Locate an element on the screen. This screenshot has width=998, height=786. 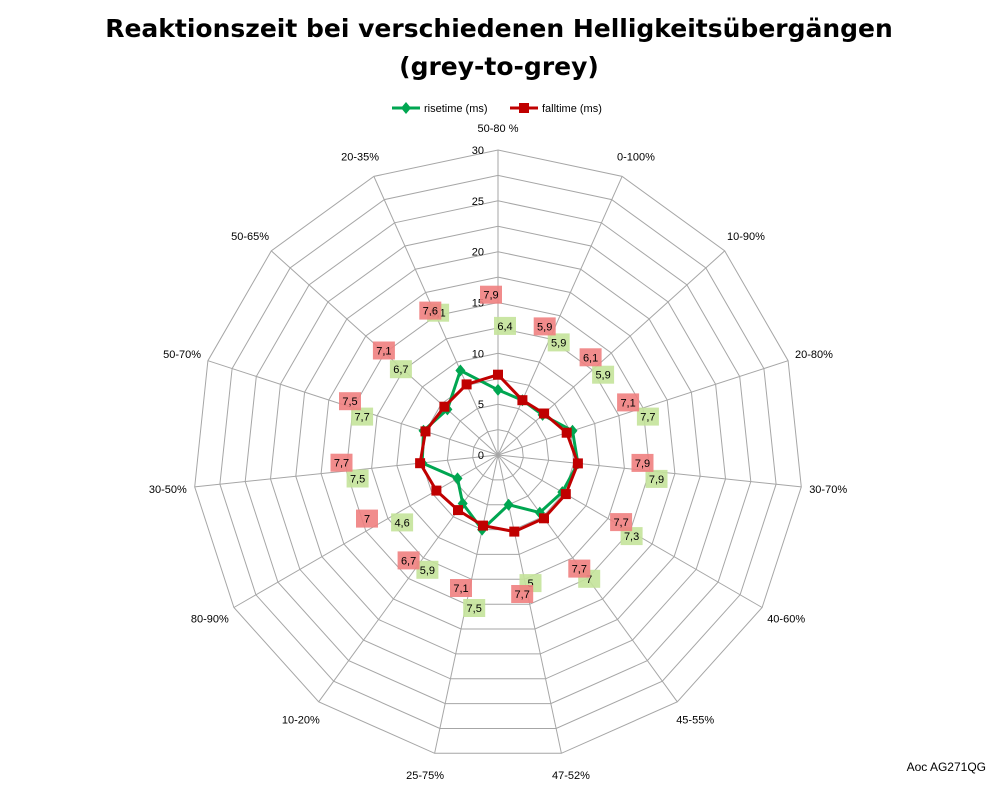
data-label: 4,6 is located at coordinates (401, 523).